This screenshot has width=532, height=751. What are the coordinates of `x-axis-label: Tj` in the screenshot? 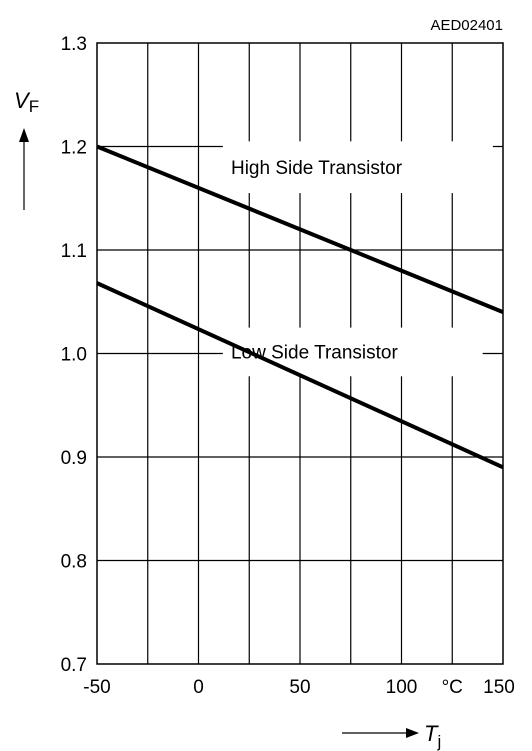 It's located at (432, 736).